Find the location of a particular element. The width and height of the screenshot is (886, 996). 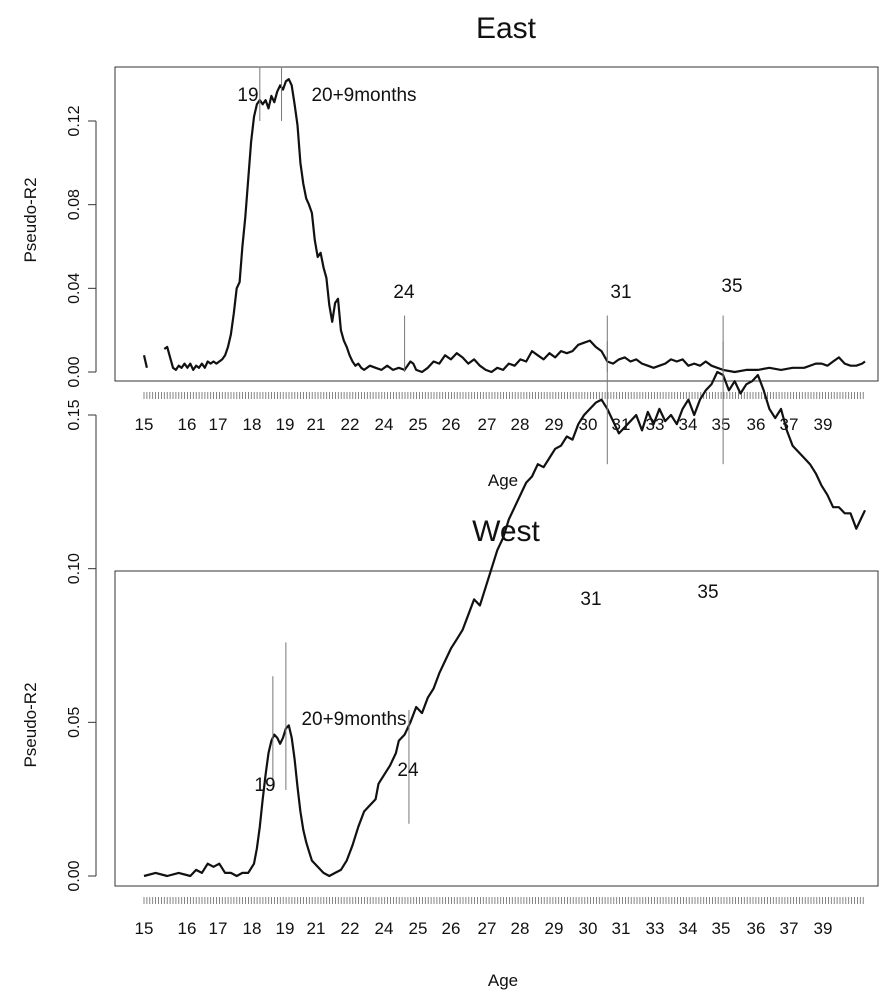

west-x-axis-label: Age is located at coordinates (503, 980).